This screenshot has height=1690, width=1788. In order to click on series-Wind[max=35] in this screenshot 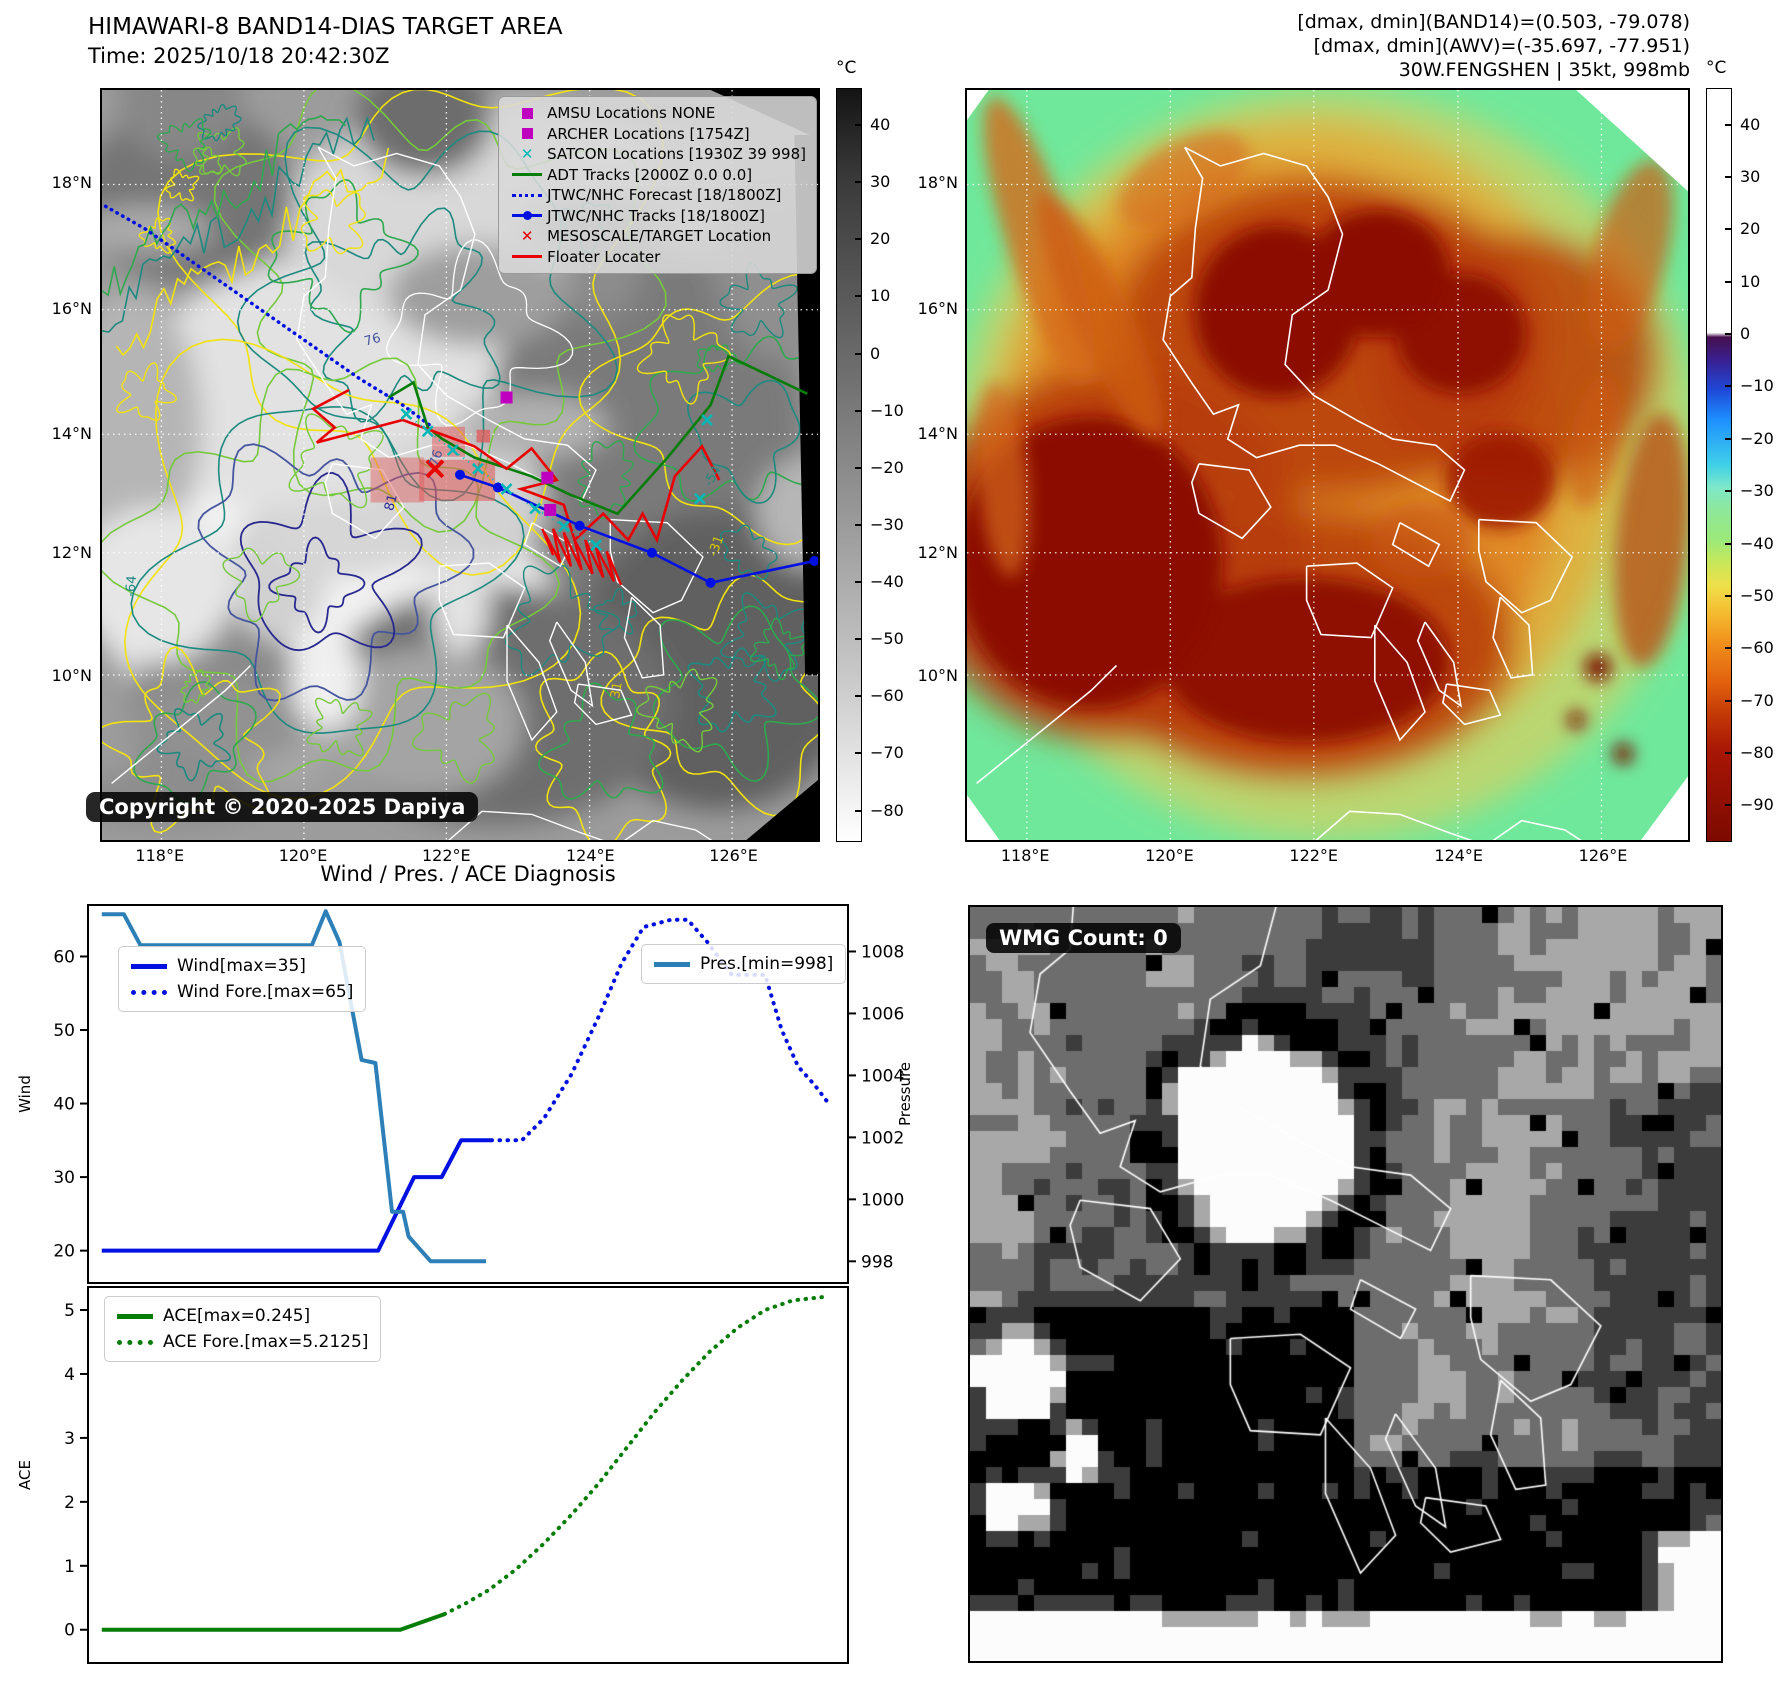, I will do `click(296, 1195)`.